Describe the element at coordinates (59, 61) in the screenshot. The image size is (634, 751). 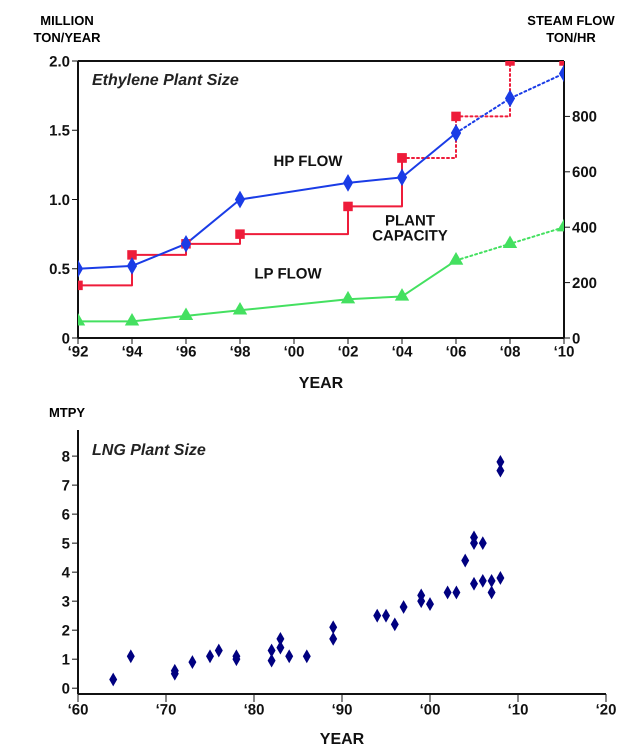
I see `y-tick-label: 2.0` at that location.